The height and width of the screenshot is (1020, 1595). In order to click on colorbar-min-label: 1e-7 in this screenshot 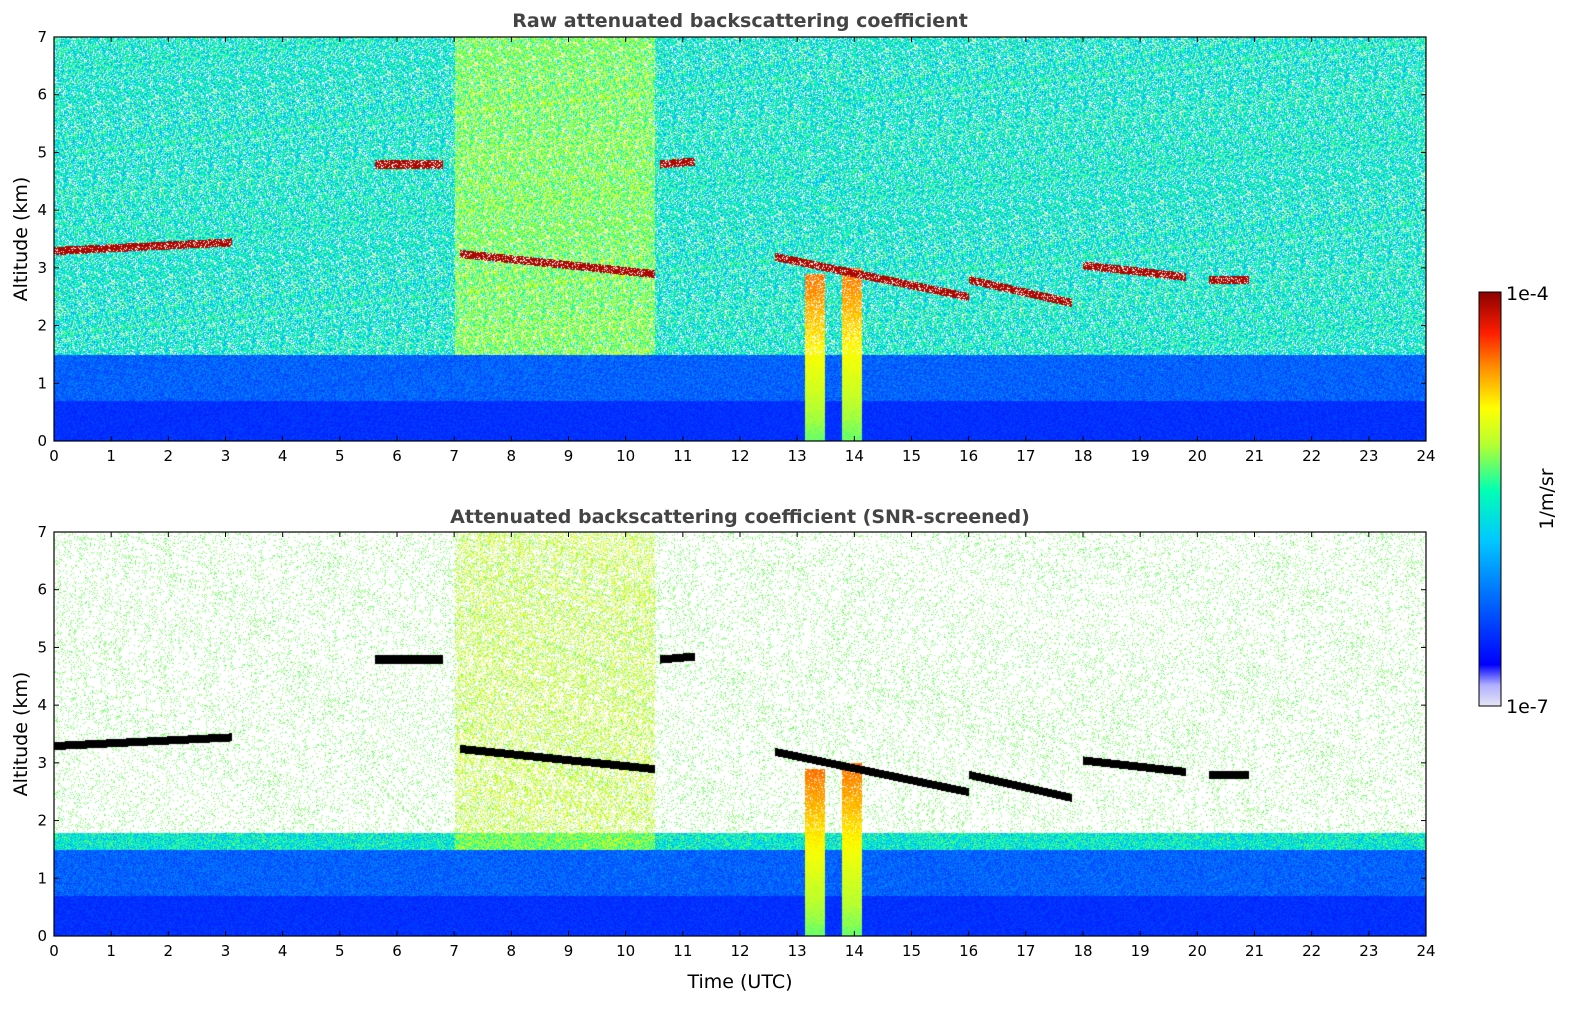, I will do `click(1527, 707)`.